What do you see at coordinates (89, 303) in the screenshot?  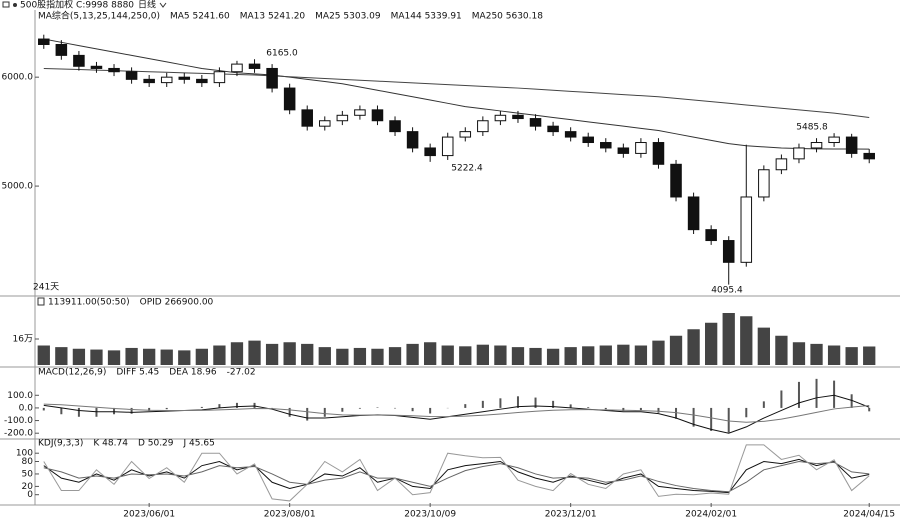 I see `legend-text: 113911.00(50:50)` at bounding box center [89, 303].